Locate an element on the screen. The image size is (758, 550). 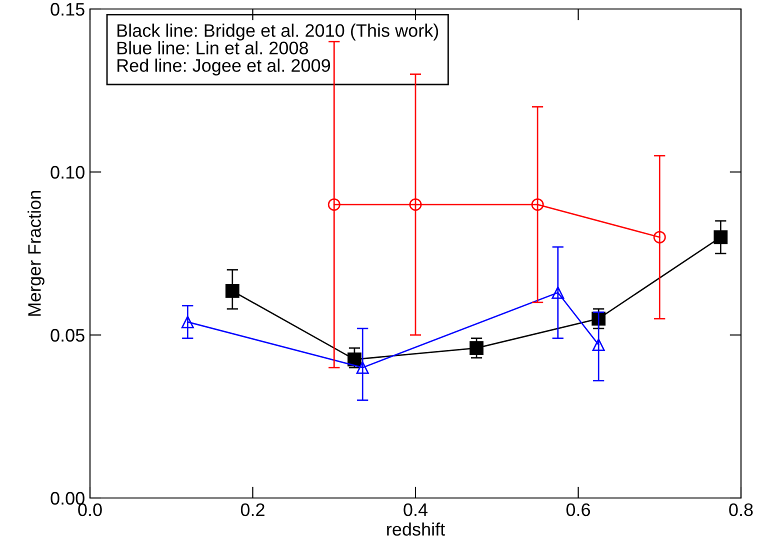
x-tick-label: 0.2 is located at coordinates (252, 509).